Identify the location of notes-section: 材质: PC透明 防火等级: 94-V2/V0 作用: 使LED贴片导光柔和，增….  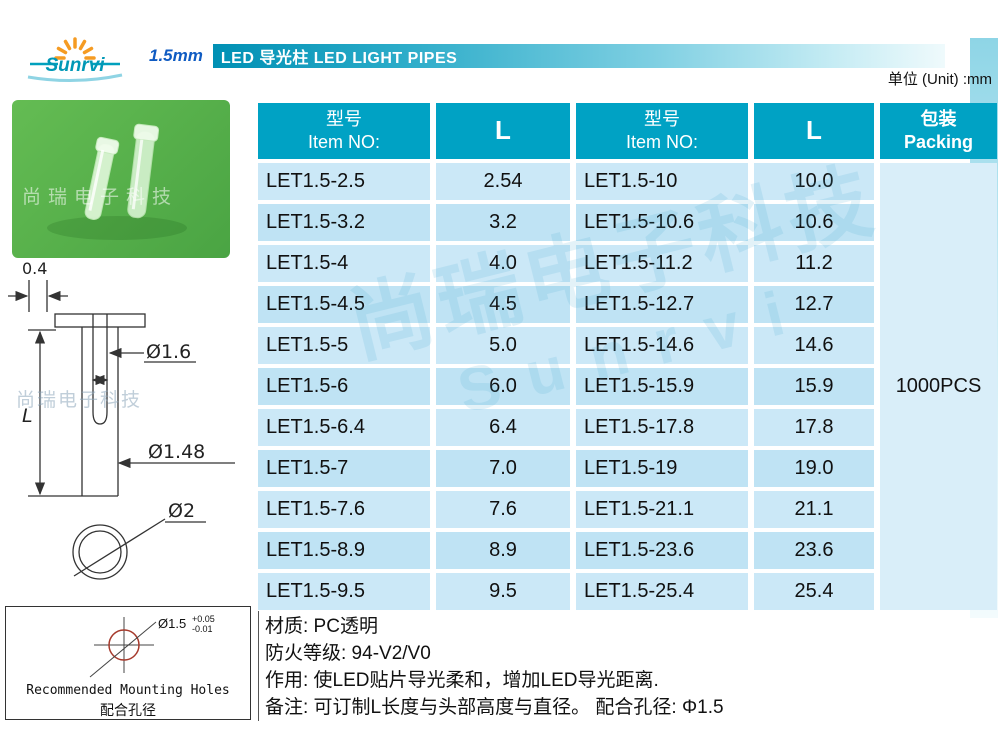
(627, 666).